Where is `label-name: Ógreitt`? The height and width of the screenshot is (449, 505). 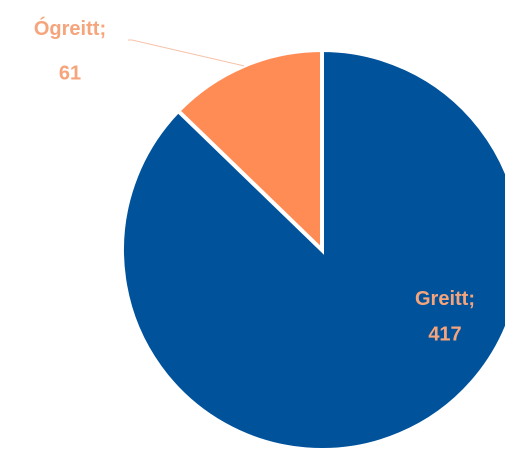
label-name: Ógreitt is located at coordinates (67, 28).